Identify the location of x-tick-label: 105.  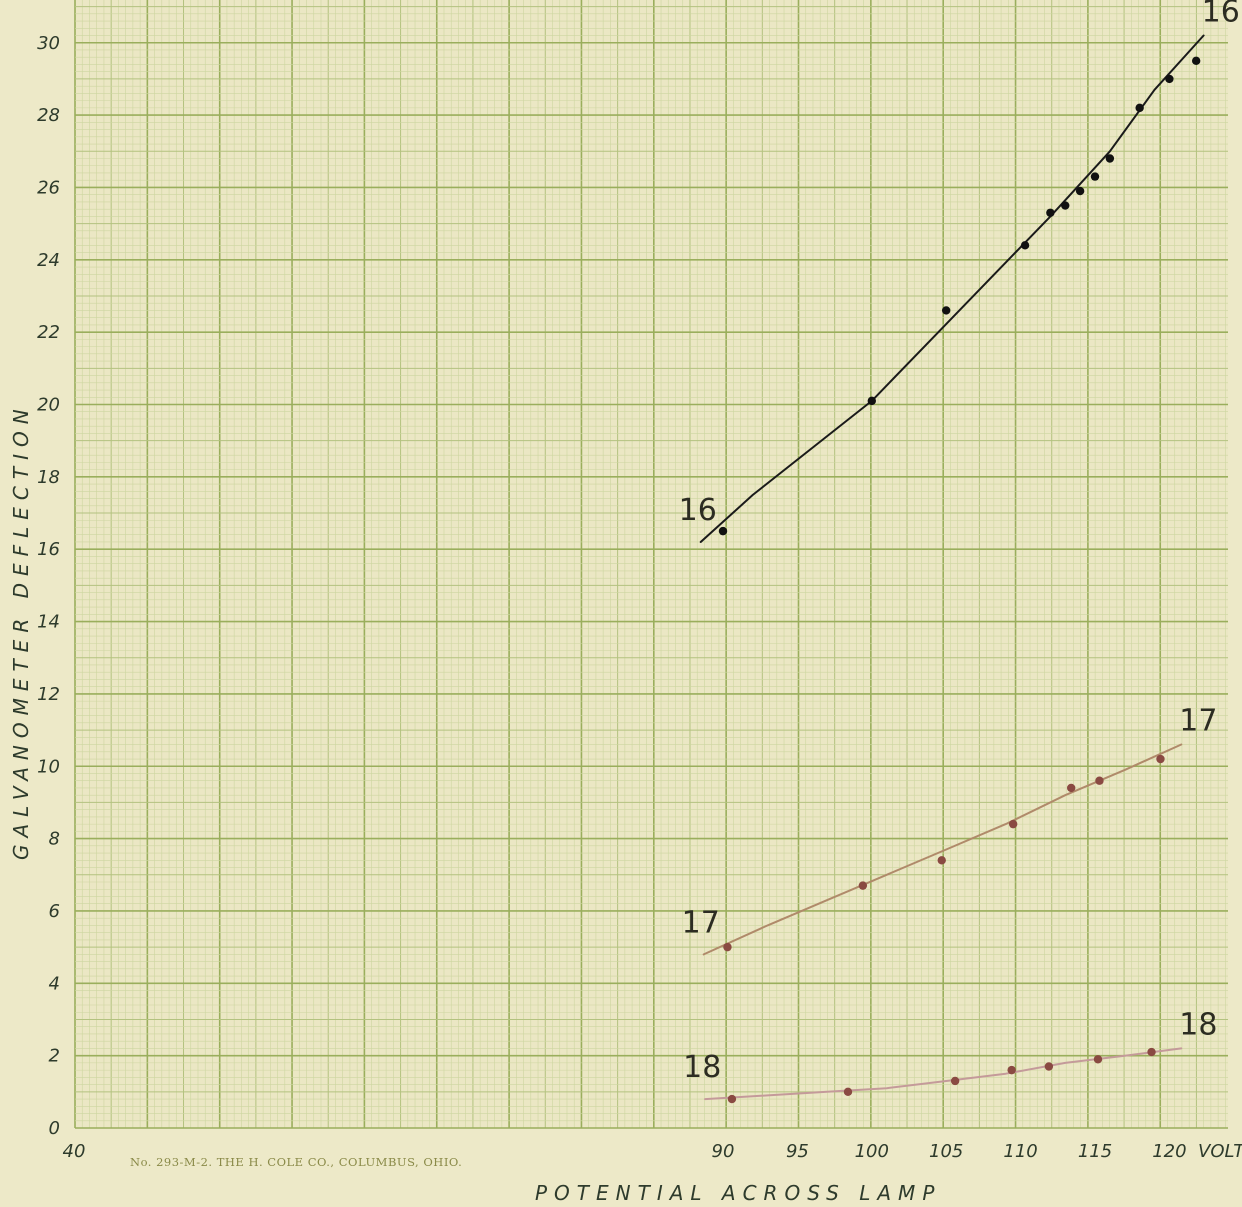
(946, 1151).